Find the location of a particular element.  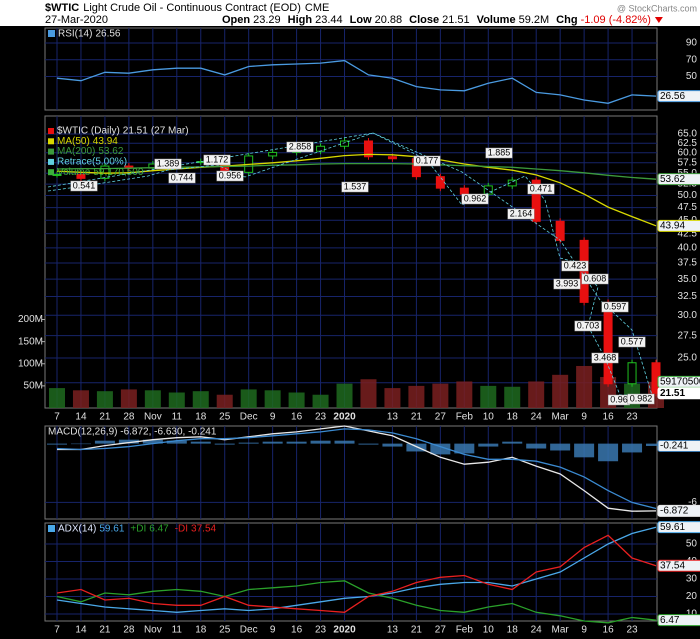

x-tick-label: 23 is located at coordinates (321, 630).